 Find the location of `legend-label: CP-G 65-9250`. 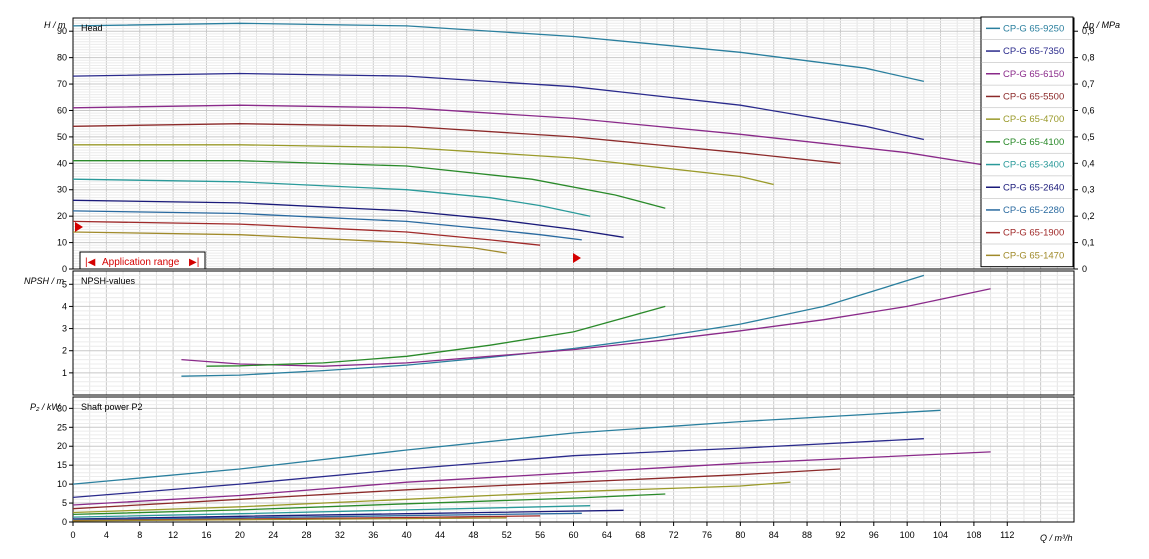

legend-label: CP-G 65-9250 is located at coordinates (1033, 28).